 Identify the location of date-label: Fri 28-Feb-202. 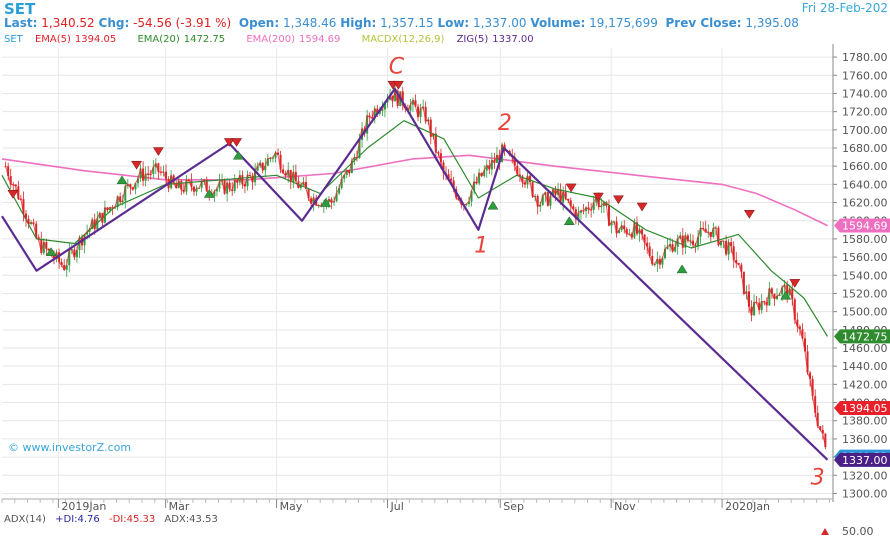
(844, 8).